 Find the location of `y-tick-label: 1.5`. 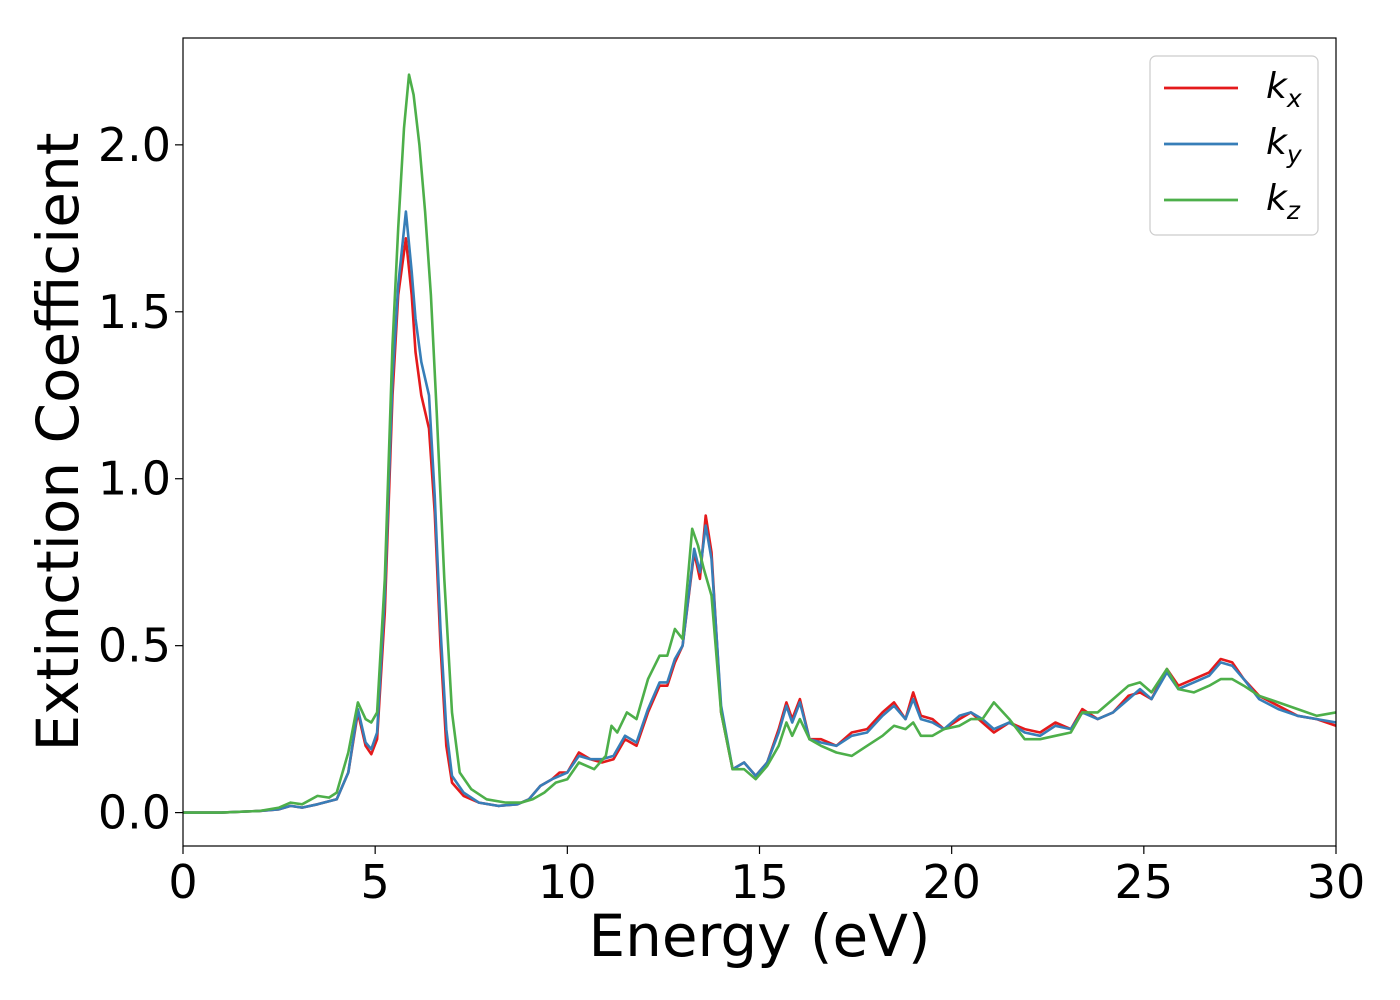

y-tick-label: 1.5 is located at coordinates (134, 312).